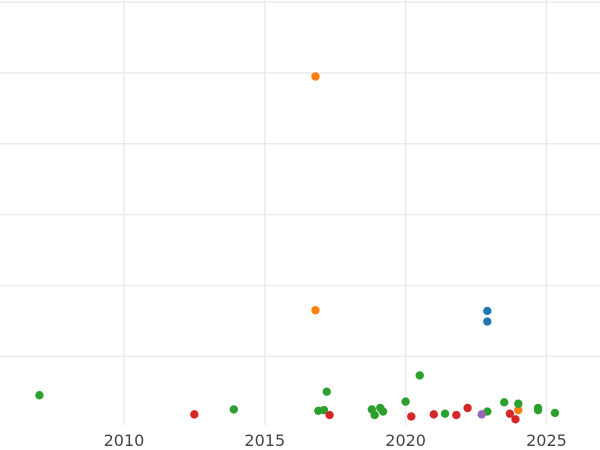 This screenshot has width=600, height=450. What do you see at coordinates (124, 440) in the screenshot?
I see `x-tick-label: 2010` at bounding box center [124, 440].